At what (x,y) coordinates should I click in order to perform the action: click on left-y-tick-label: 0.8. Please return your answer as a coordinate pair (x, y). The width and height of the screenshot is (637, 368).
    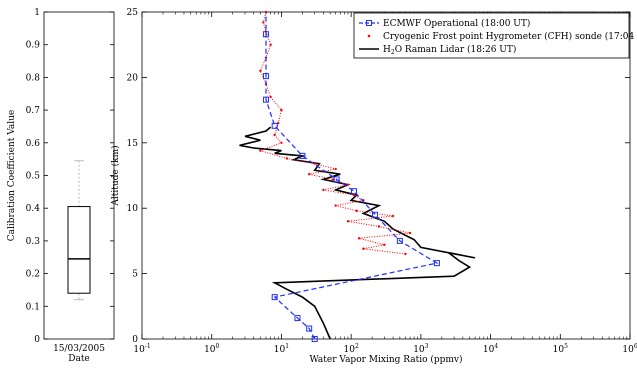
    Looking at the image, I should click on (33, 78).